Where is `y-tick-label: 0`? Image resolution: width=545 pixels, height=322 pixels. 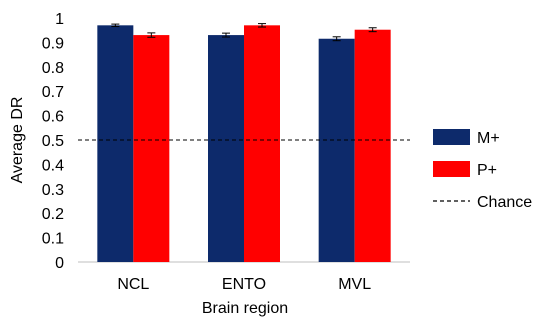
y-tick-label: 0 is located at coordinates (59, 263).